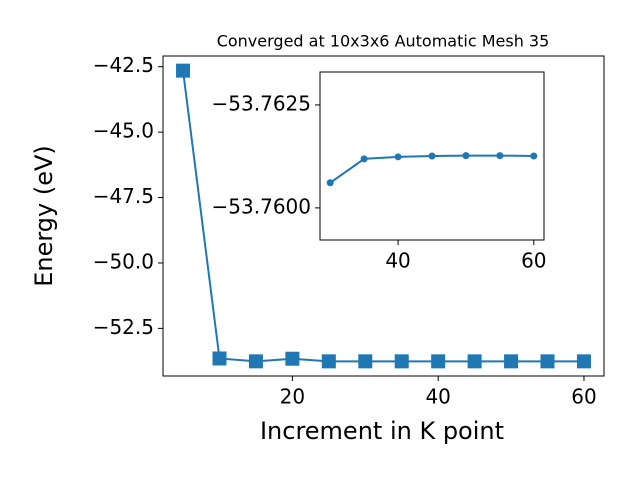  Describe the element at coordinates (123, 131) in the screenshot. I see `y-tick-label: −45.0` at that location.